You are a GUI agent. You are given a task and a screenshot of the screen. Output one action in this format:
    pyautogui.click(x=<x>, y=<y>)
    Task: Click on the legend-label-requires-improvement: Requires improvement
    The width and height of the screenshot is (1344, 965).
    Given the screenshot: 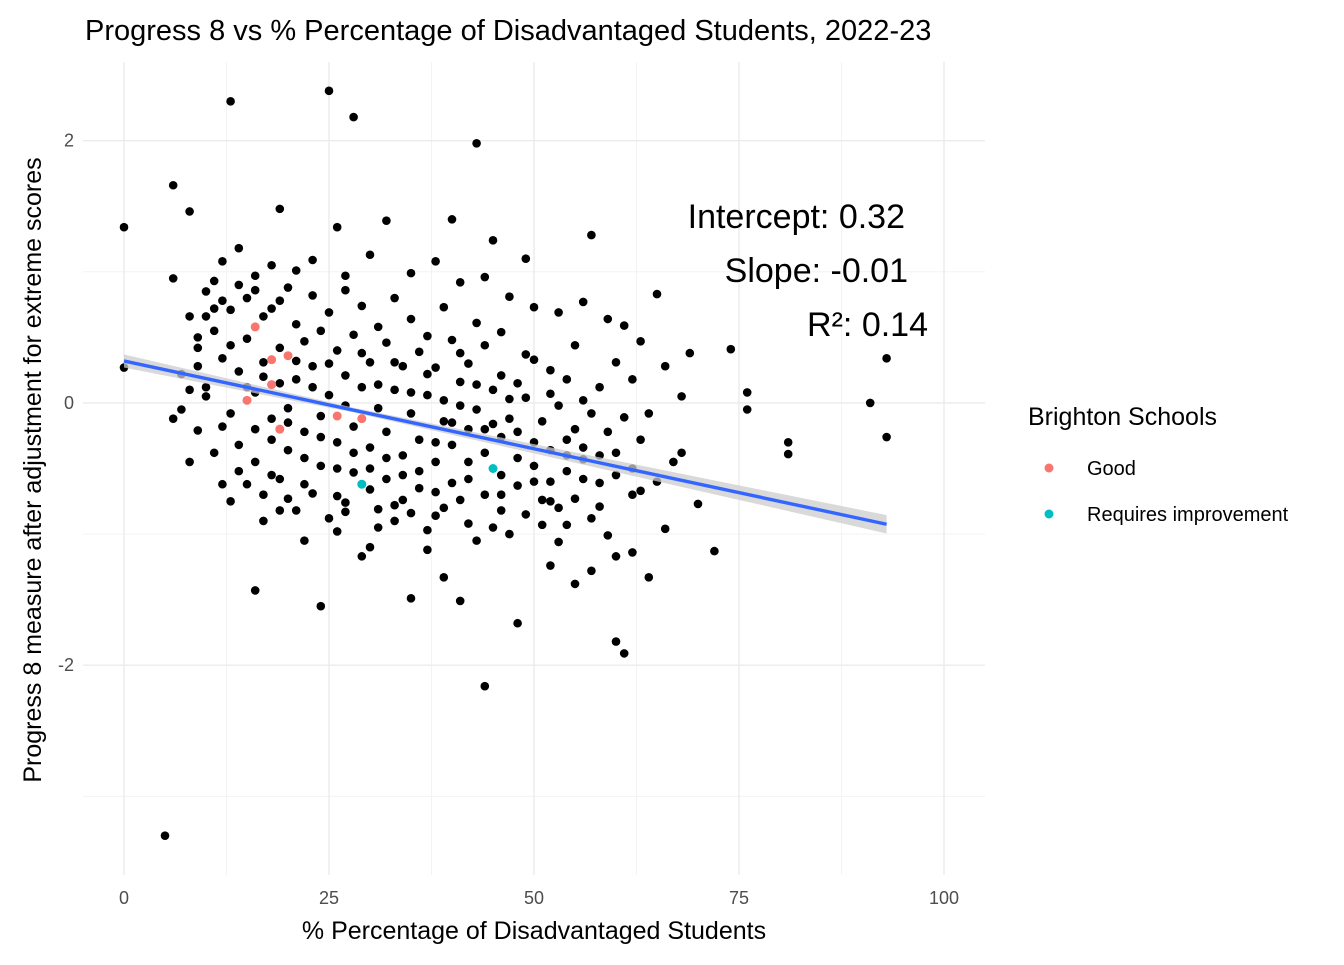 What is the action you would take?
    pyautogui.click(x=1188, y=515)
    